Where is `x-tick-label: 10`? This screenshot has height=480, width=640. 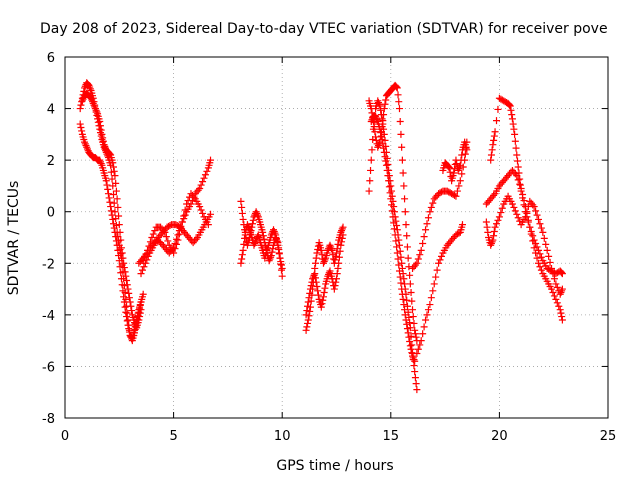
x-tick-label: 10 is located at coordinates (282, 436).